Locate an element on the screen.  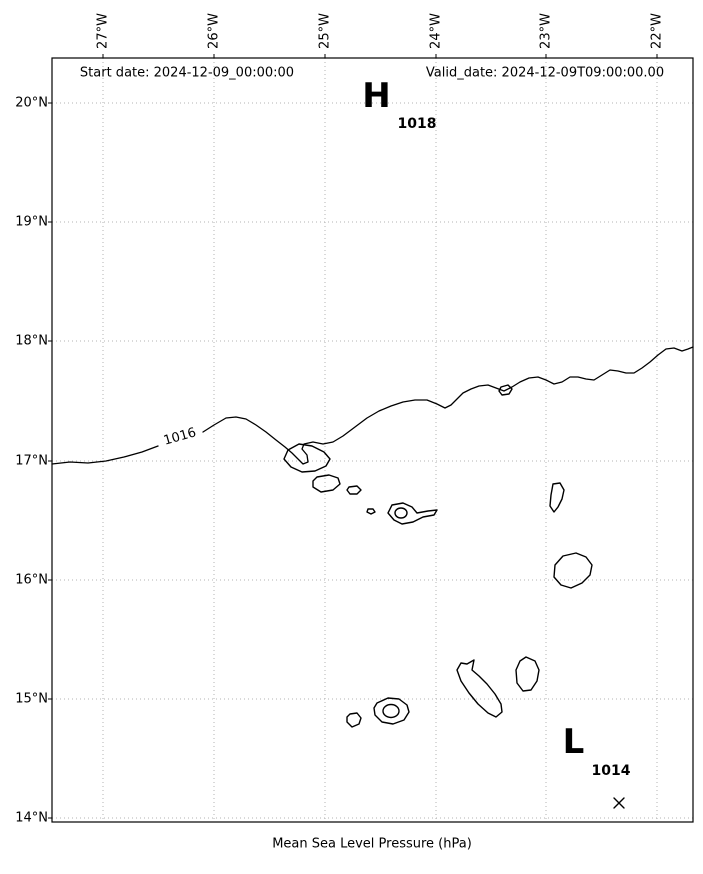
x-tick-label: 24°W is located at coordinates (436, 31).